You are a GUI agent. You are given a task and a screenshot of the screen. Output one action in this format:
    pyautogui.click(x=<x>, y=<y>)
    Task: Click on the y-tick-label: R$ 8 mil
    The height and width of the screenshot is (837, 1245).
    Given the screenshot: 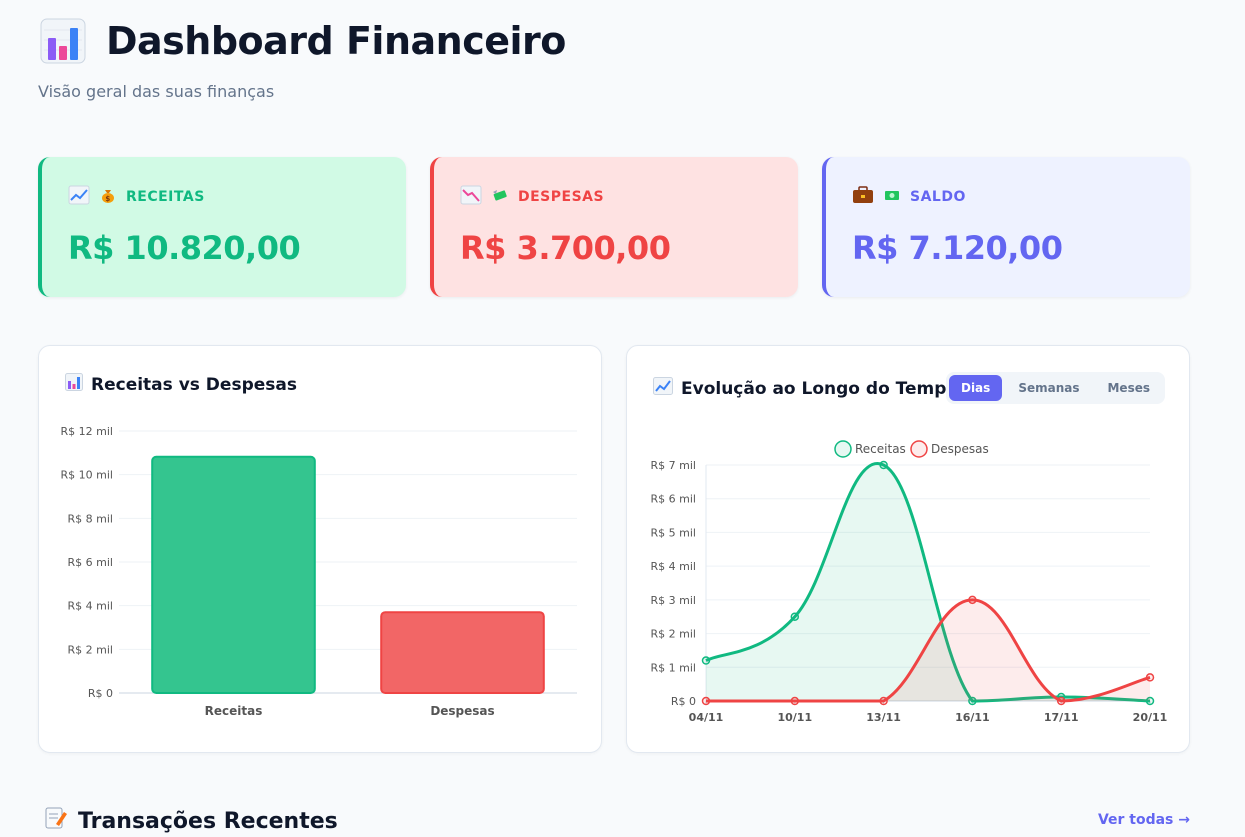 What is the action you would take?
    pyautogui.click(x=90, y=518)
    